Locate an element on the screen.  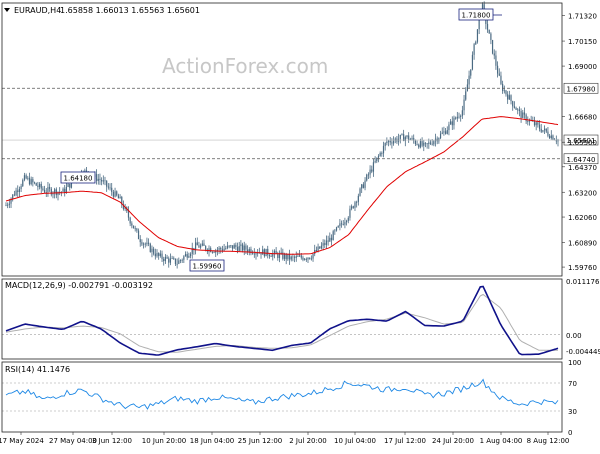
level-price-label: 1.67980 is located at coordinates (581, 89).